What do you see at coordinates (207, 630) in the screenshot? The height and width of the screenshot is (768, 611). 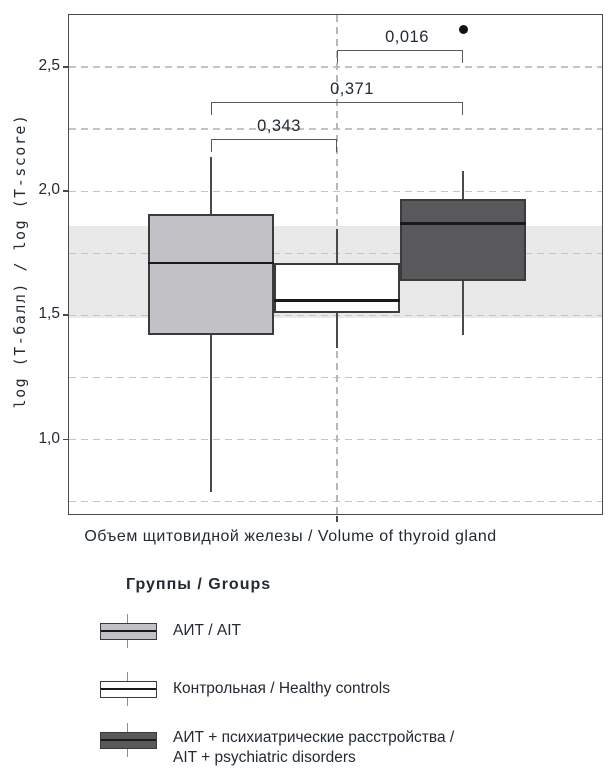 I see `legend-item-label: АИТ / AIT` at bounding box center [207, 630].